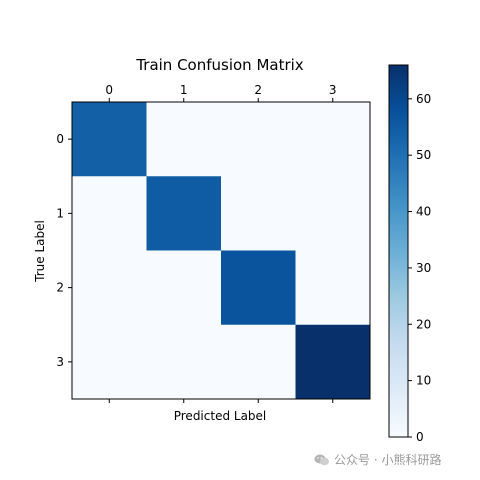 This screenshot has width=480, height=480. What do you see at coordinates (423, 212) in the screenshot?
I see `colorbar-tick-label: 40` at bounding box center [423, 212].